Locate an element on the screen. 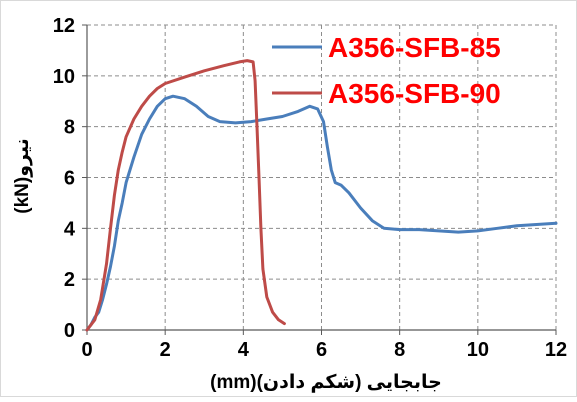 Image resolution: width=577 pixels, height=402 pixels. x-tick-label: 6 is located at coordinates (321, 350).